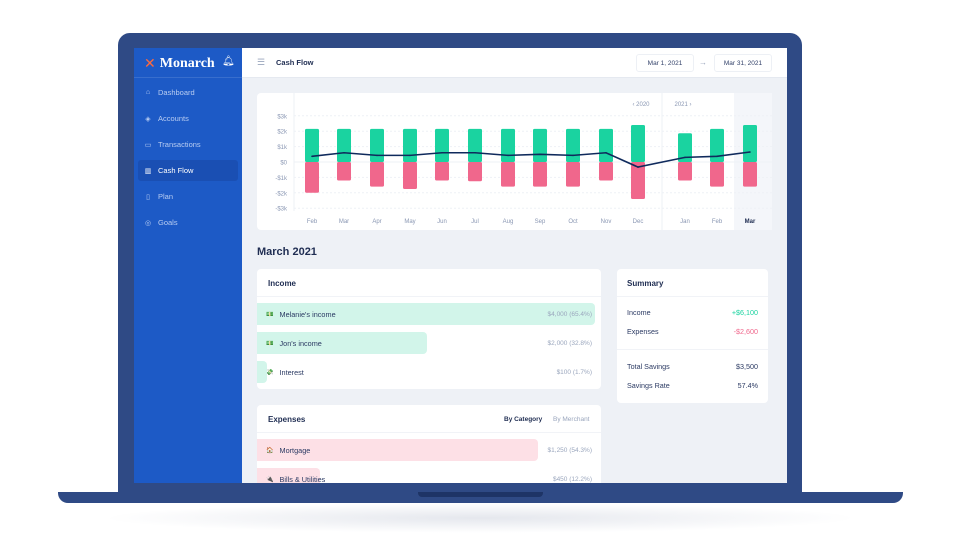  Describe the element at coordinates (480, 494) in the screenshot. I see `laptop-notch` at that location.